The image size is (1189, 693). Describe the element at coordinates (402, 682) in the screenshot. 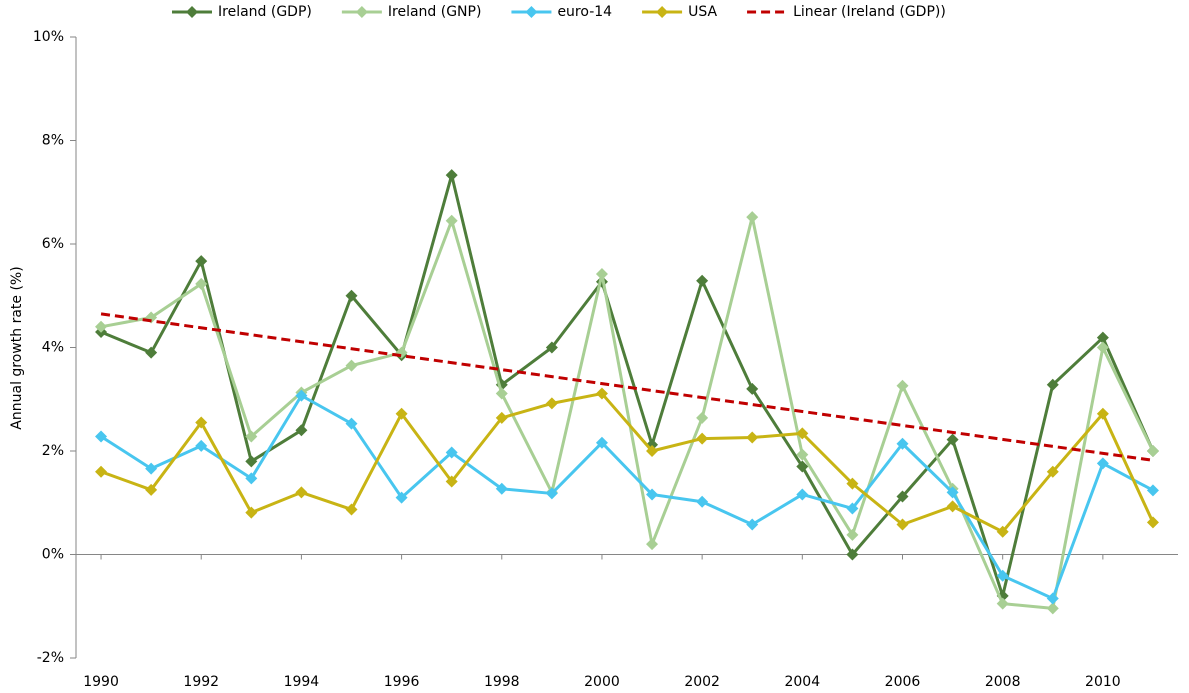

I see `x-tick-label: 1996` at that location.